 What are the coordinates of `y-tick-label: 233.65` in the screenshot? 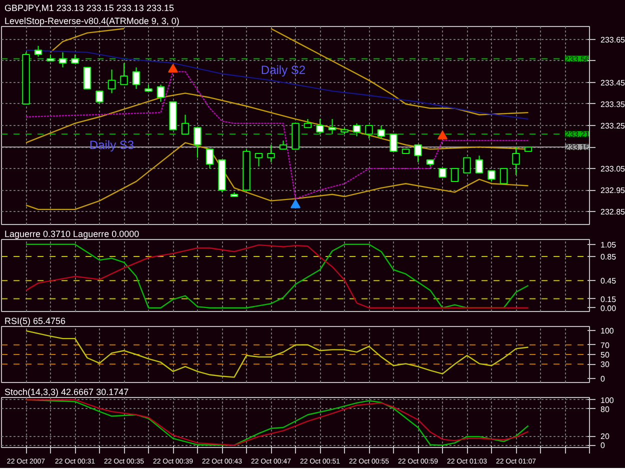 It's located at (612, 39).